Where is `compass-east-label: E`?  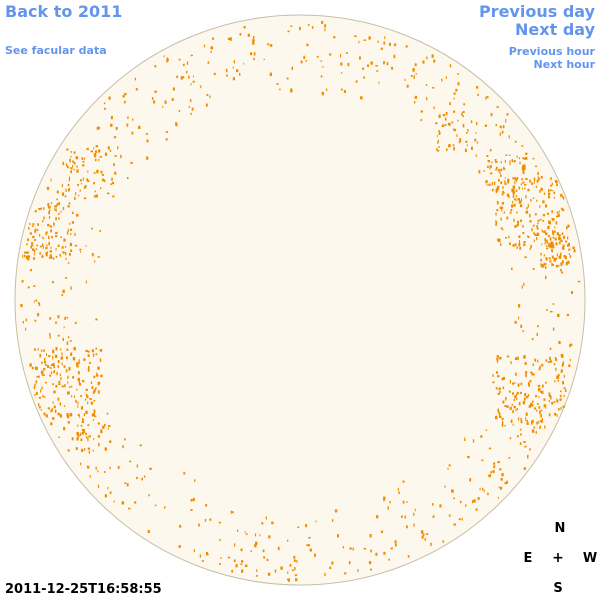 compass-east-label: E is located at coordinates (528, 558).